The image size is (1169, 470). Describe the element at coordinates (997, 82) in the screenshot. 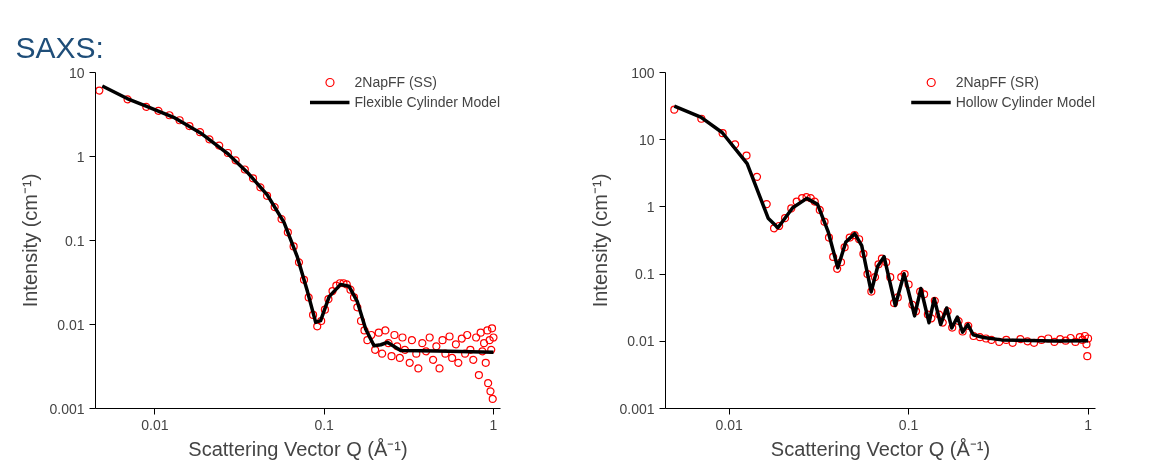

I see `legend-label: 2NapFF (SR)` at that location.